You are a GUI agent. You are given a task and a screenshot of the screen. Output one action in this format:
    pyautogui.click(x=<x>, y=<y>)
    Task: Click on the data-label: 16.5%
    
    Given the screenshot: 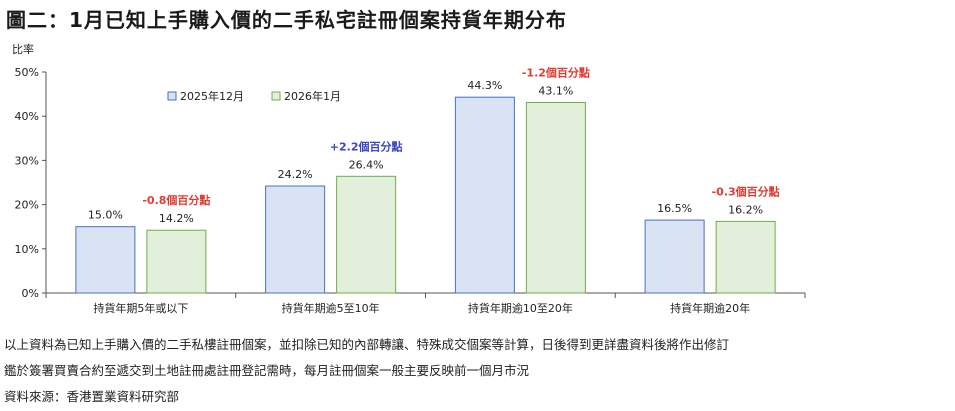 What is the action you would take?
    pyautogui.click(x=674, y=208)
    